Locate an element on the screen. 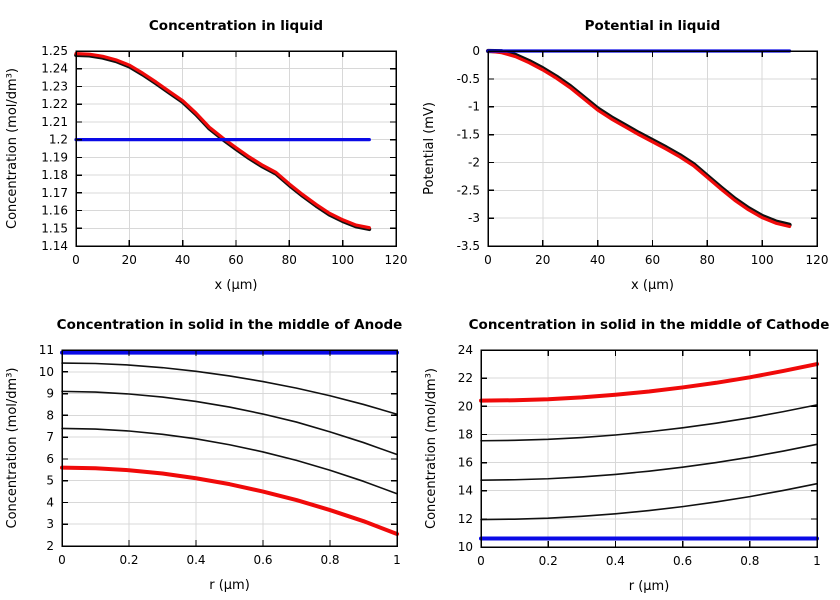 This screenshot has width=840, height=600. y-tick-label: 20 is located at coordinates (465, 406).